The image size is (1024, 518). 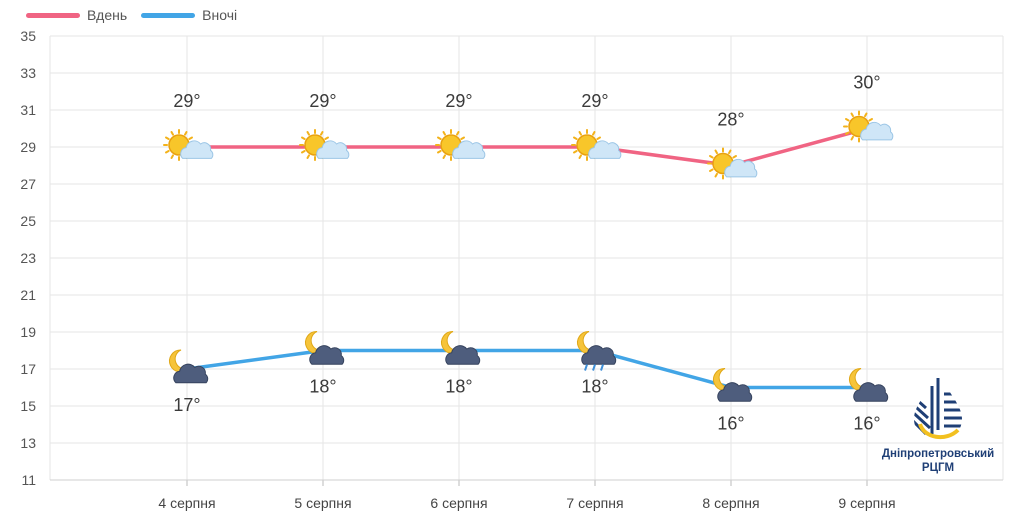 What do you see at coordinates (28, 295) in the screenshot?
I see `y-tick-label: 21` at bounding box center [28, 295].